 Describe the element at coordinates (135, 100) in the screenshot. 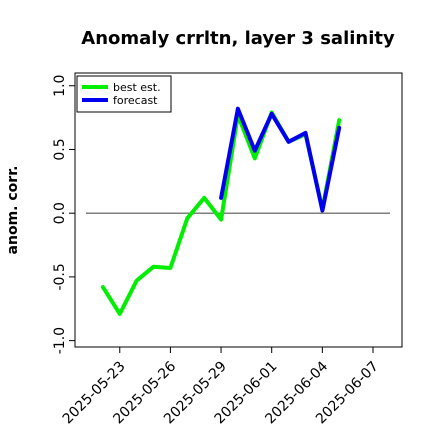

I see `legend-label: forecast` at that location.